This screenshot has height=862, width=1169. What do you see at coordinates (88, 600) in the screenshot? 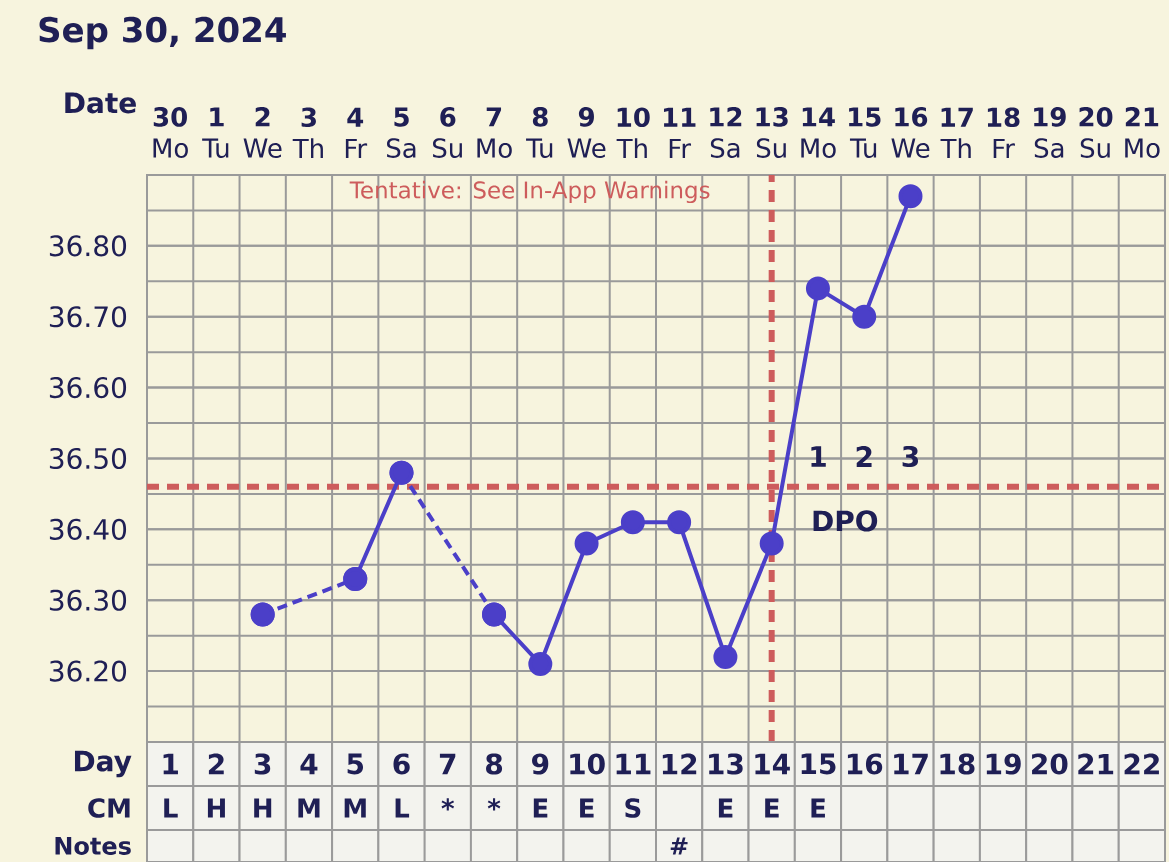
I see `y-tick-label: 36.30` at bounding box center [88, 600].